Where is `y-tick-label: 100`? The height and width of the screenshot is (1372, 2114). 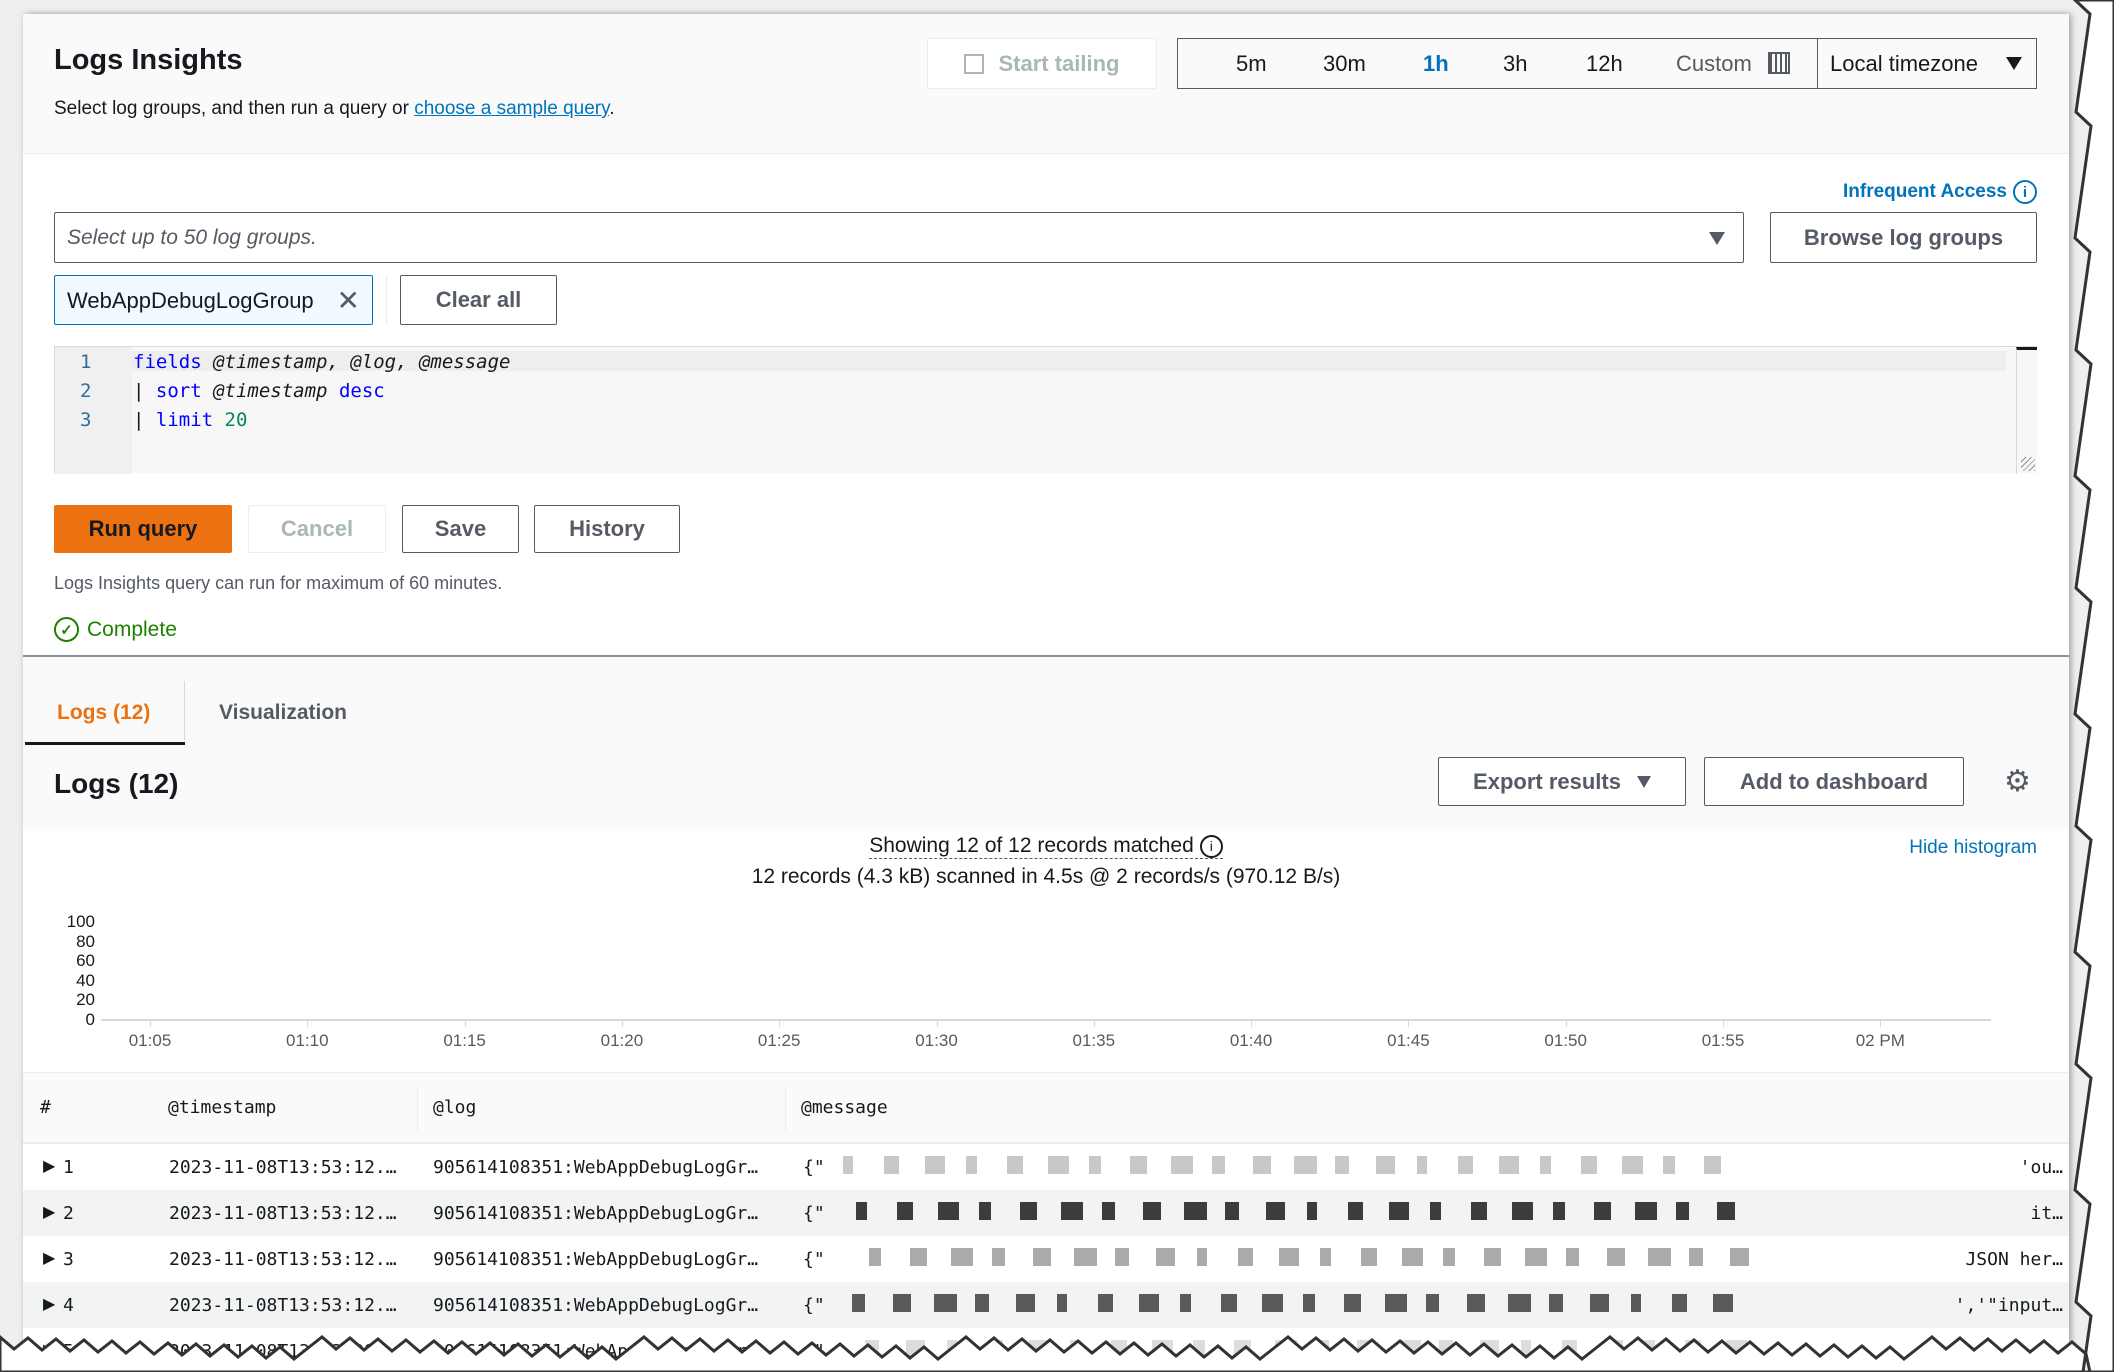
y-tick-label: 100 is located at coordinates (80, 921).